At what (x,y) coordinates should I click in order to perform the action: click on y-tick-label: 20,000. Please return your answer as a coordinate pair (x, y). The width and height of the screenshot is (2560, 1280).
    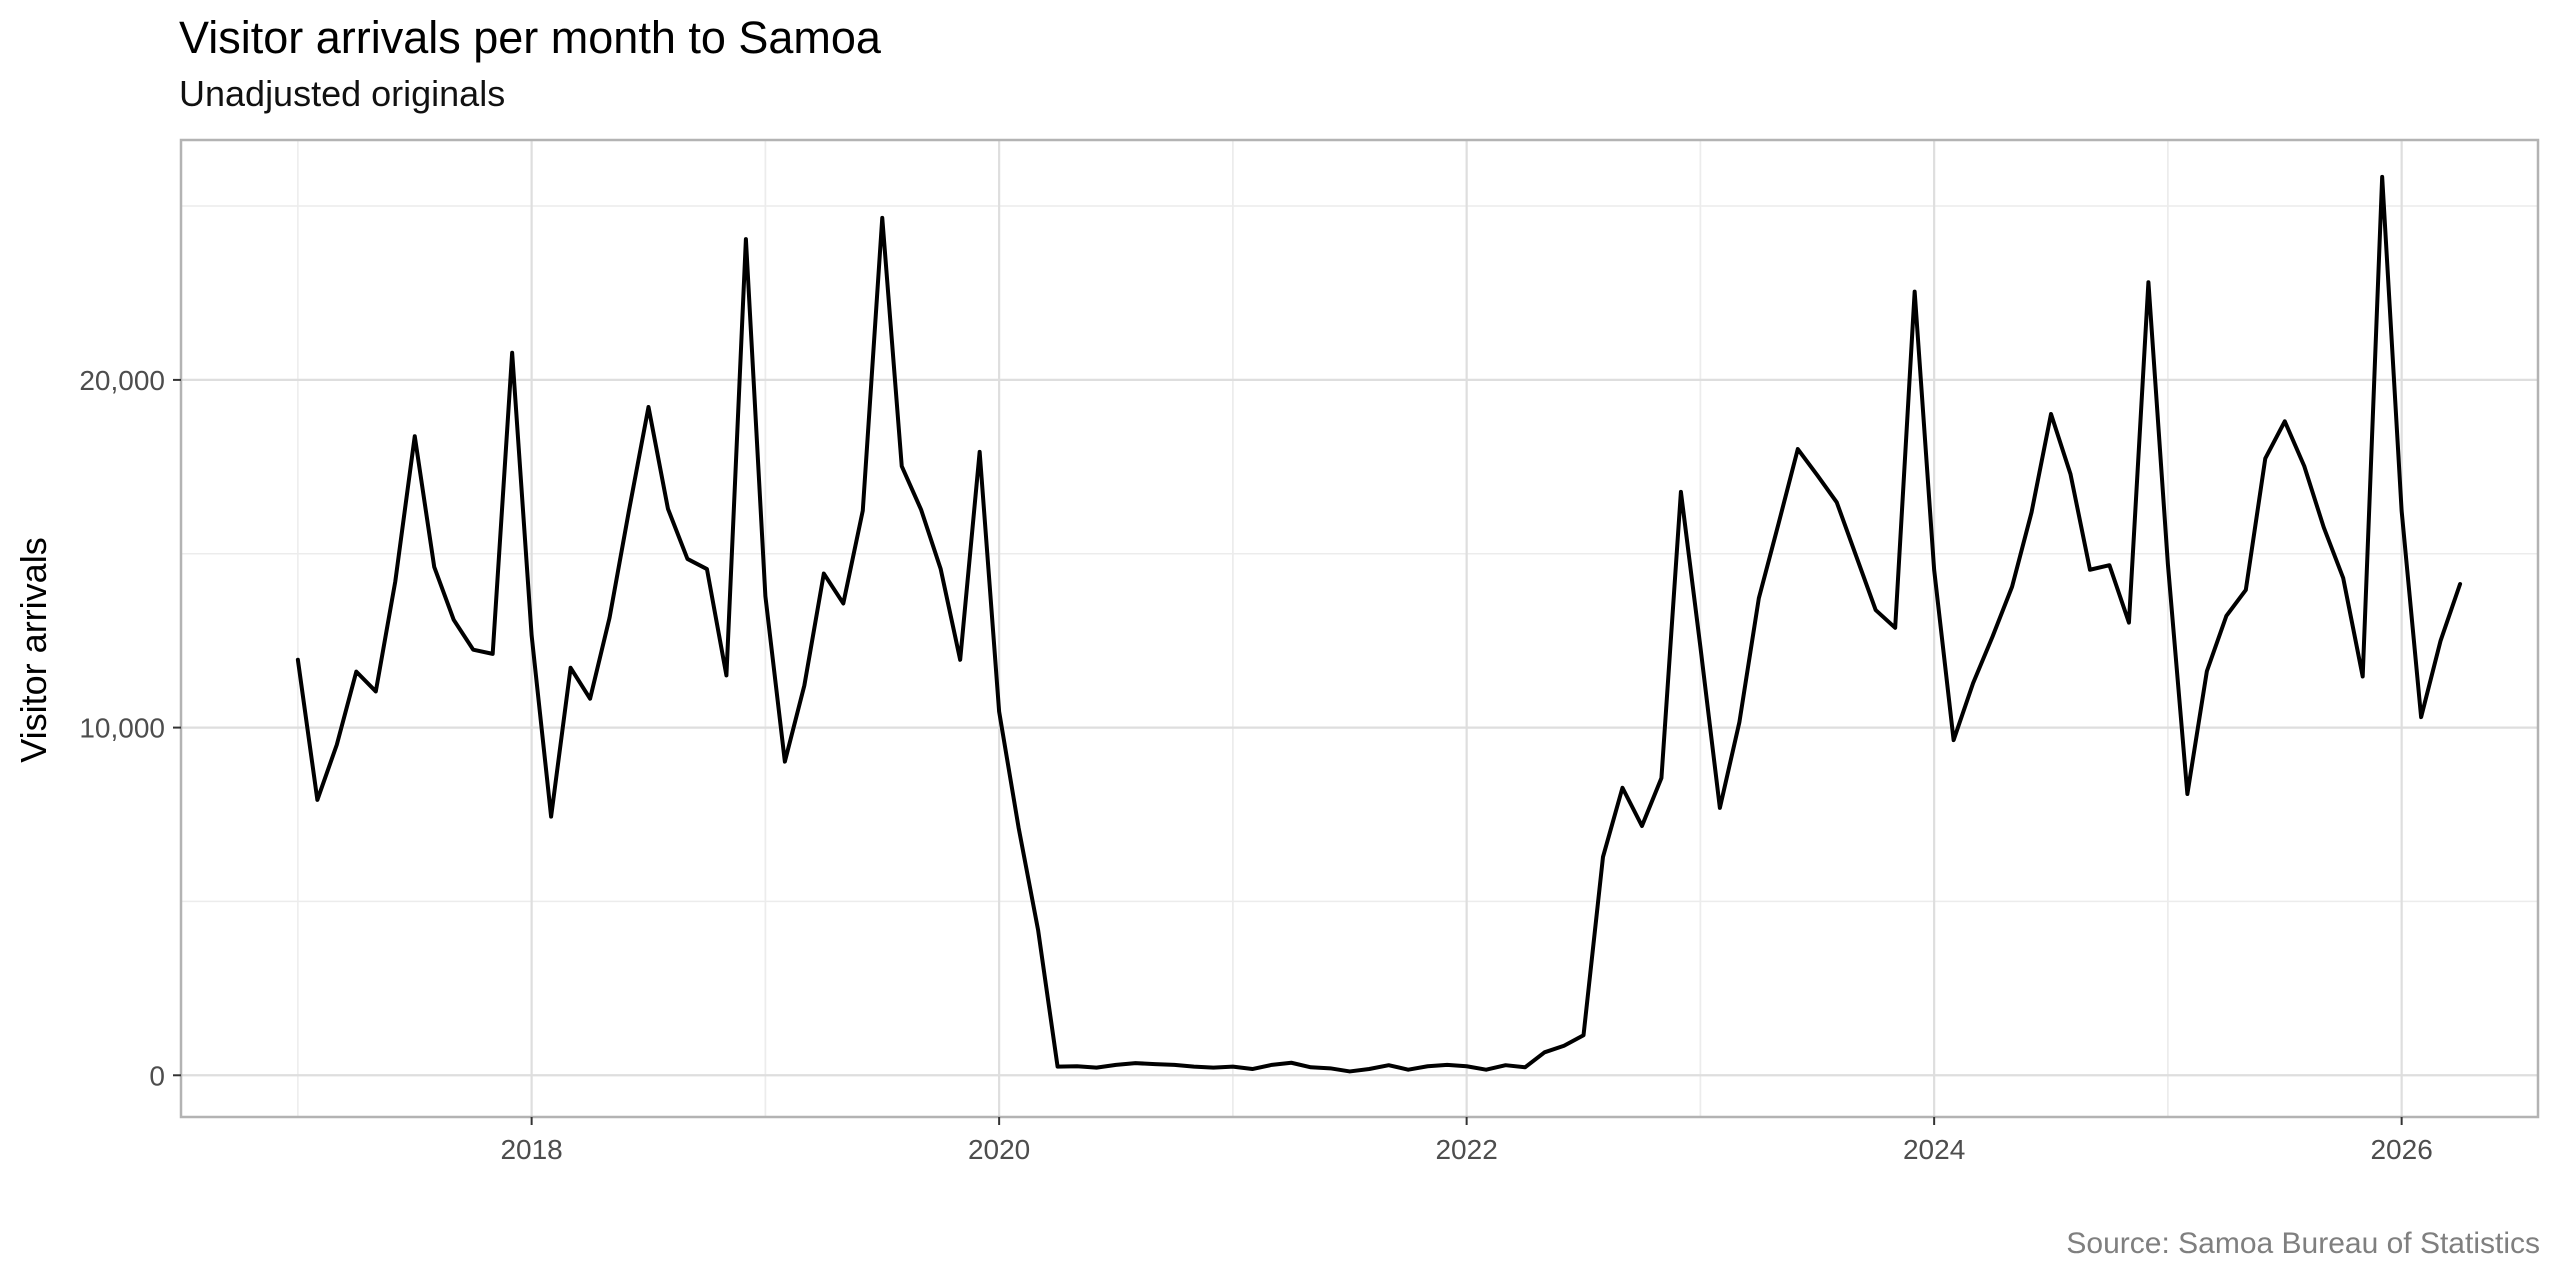
    Looking at the image, I should click on (122, 380).